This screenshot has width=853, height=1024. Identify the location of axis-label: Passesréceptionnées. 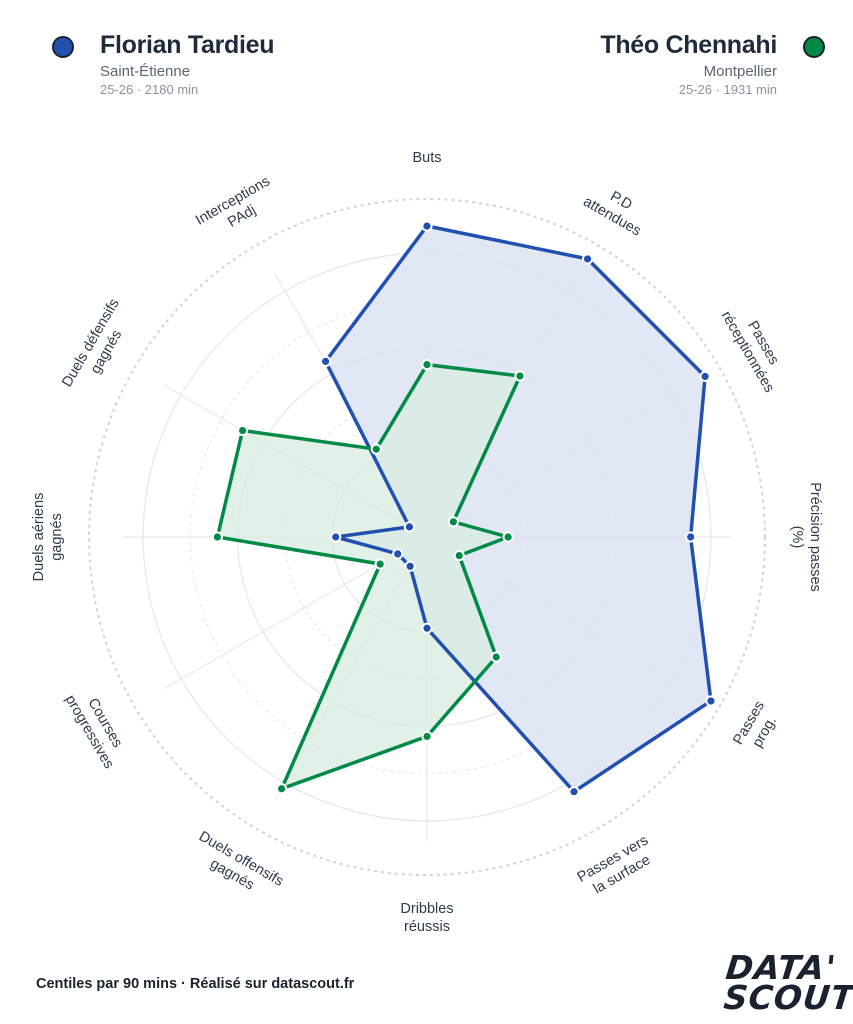
(755, 348).